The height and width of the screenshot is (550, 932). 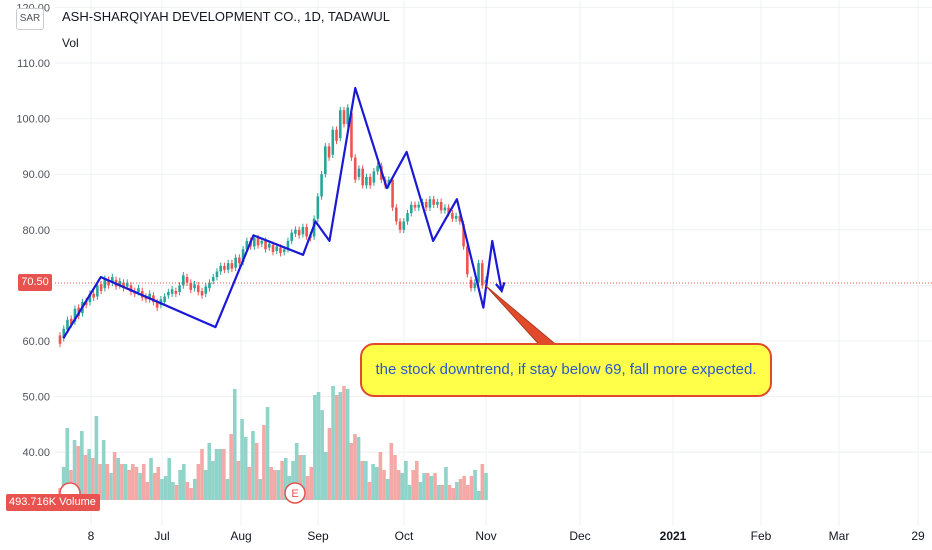 What do you see at coordinates (506, 536) in the screenshot?
I see `x-axis-ticks: 8 Jul Aug Sep Oct Nov Dec 2021 Feb Mar 29` at bounding box center [506, 536].